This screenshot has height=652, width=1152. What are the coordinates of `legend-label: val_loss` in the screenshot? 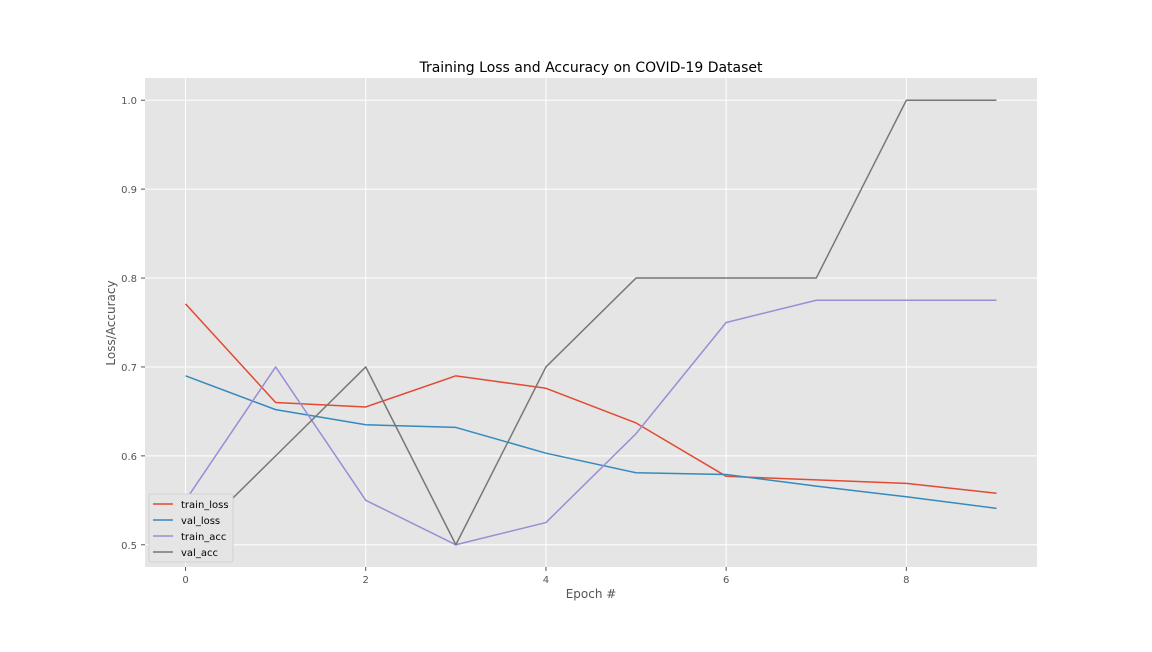 It's located at (200, 521).